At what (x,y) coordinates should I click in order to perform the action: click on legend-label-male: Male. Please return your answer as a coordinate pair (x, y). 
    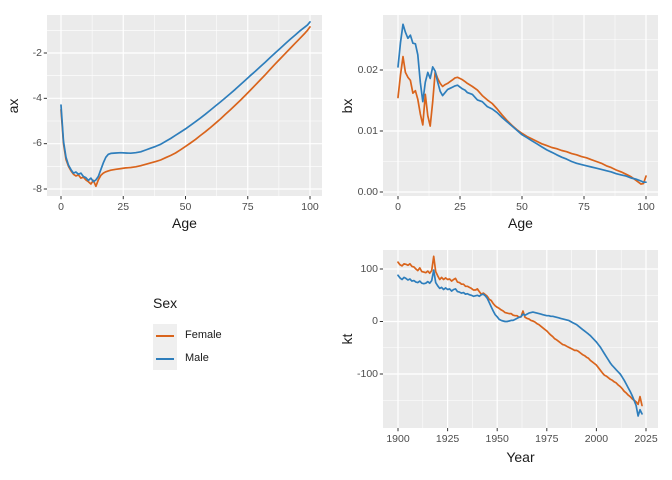
    Looking at the image, I should click on (197, 358).